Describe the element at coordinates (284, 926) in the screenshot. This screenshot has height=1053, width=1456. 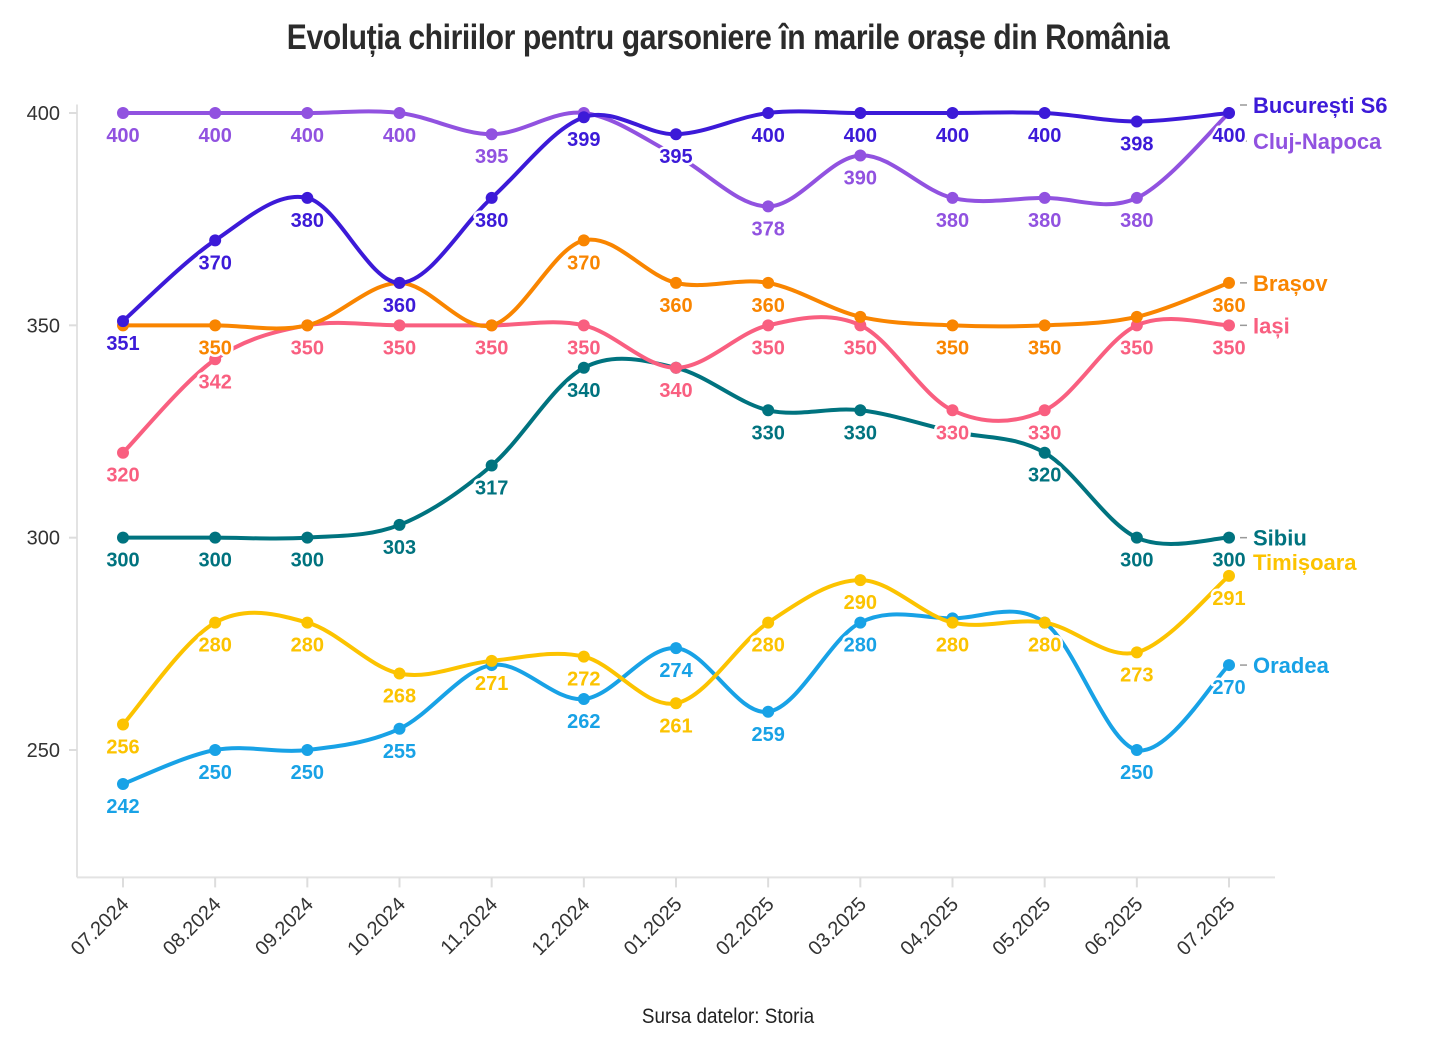
I see `x-tick-label: 09.2024` at that location.